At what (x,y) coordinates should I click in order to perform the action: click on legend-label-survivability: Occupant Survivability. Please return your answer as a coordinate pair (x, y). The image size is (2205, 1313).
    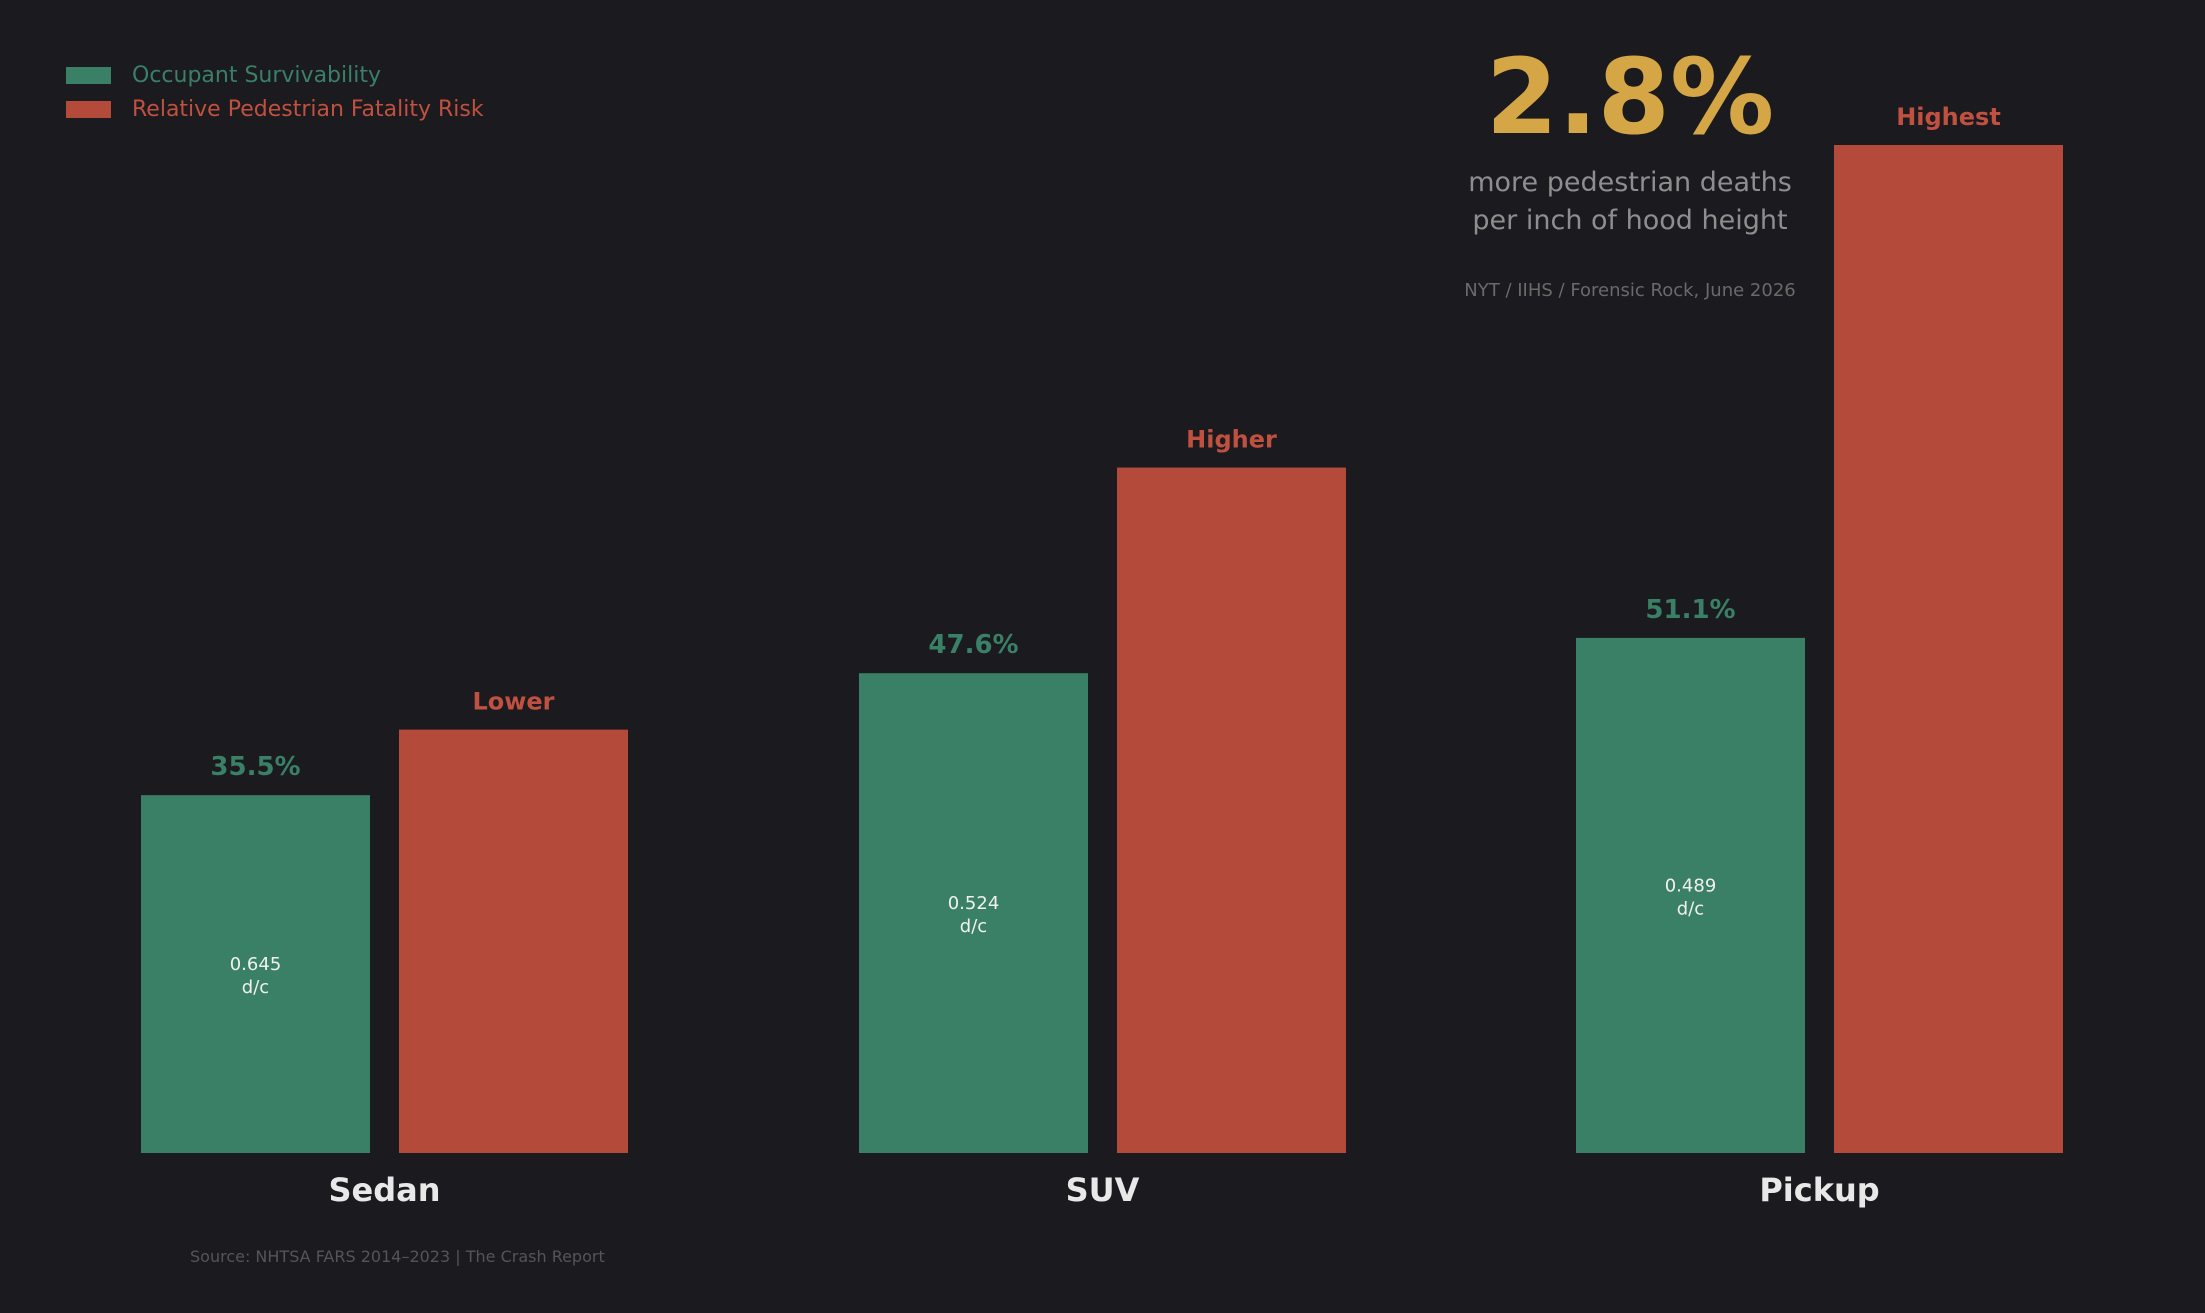
    Looking at the image, I should click on (256, 75).